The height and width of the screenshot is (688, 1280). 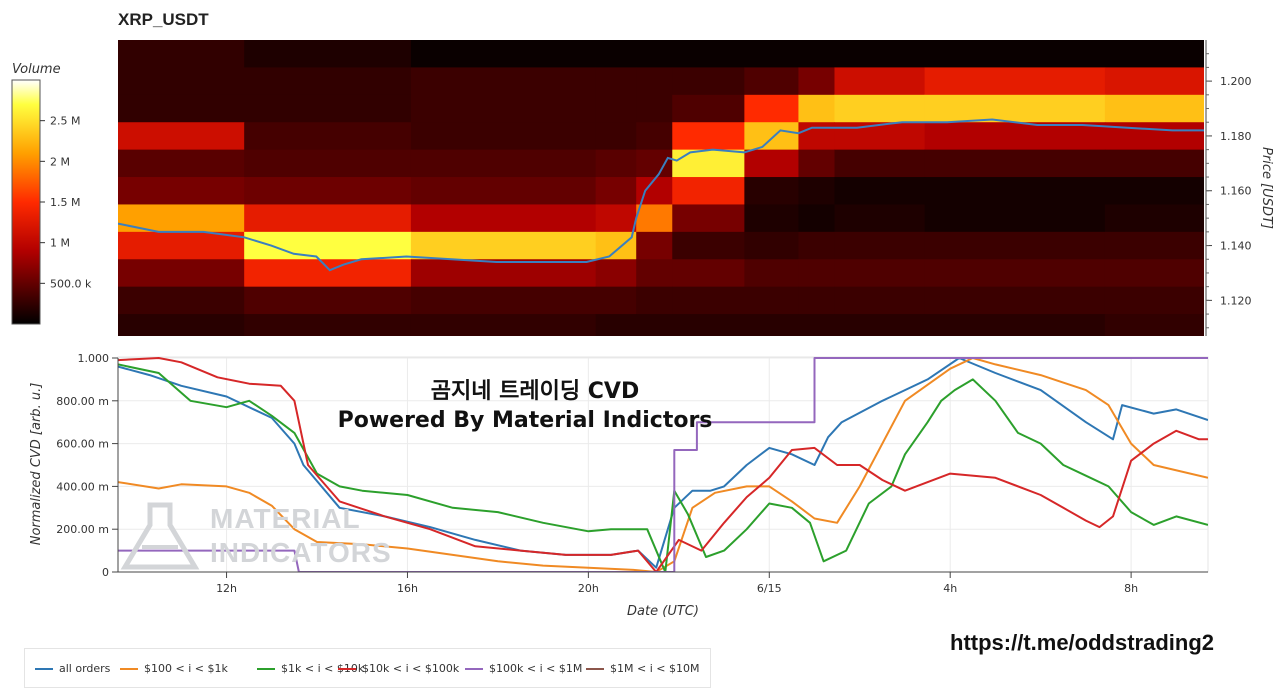 I want to click on legend-item: $100 < i < $1k, so click(x=174, y=668).